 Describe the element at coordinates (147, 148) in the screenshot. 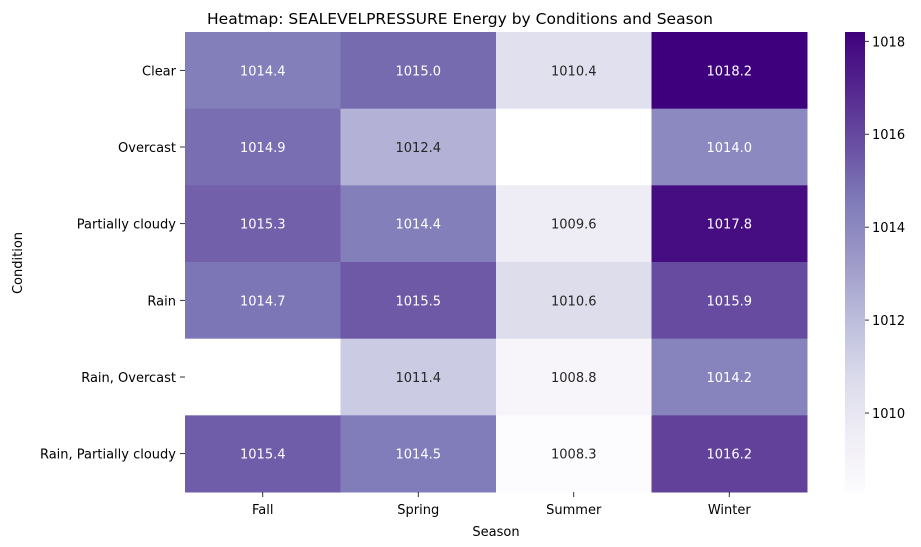

I see `y-tick-label: Overcast` at that location.